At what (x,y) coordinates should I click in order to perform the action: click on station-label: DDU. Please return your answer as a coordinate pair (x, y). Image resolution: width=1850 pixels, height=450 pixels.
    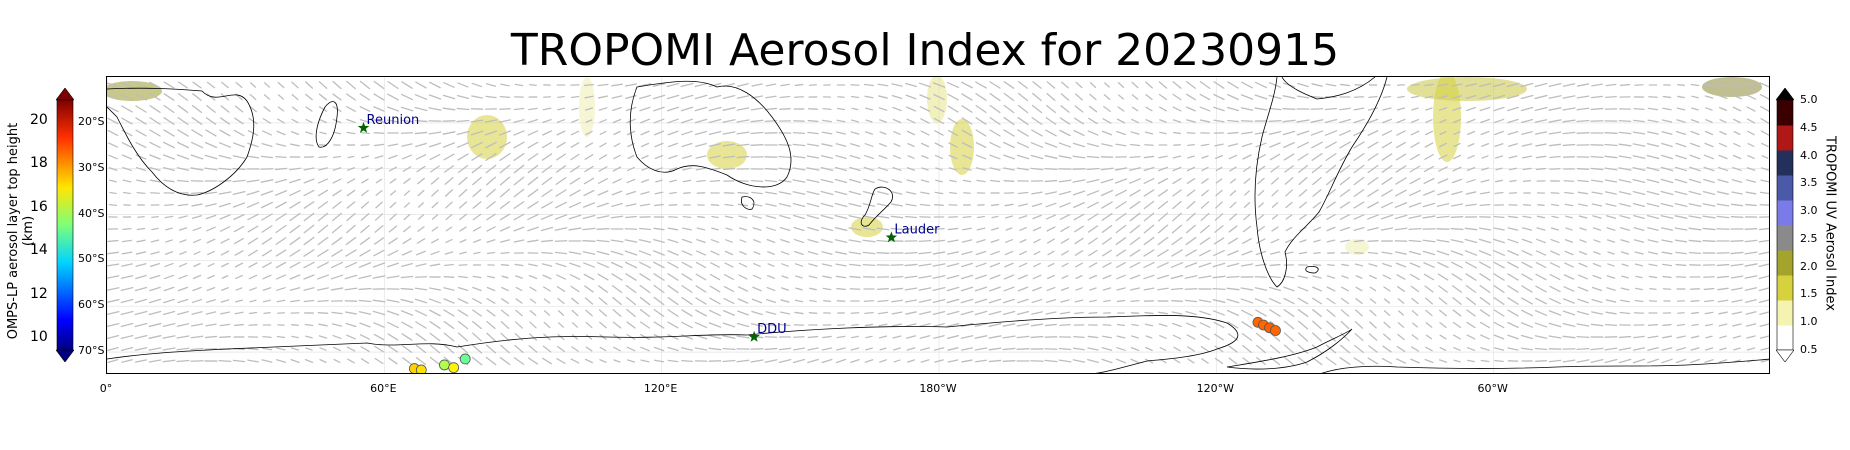
    Looking at the image, I should click on (772, 329).